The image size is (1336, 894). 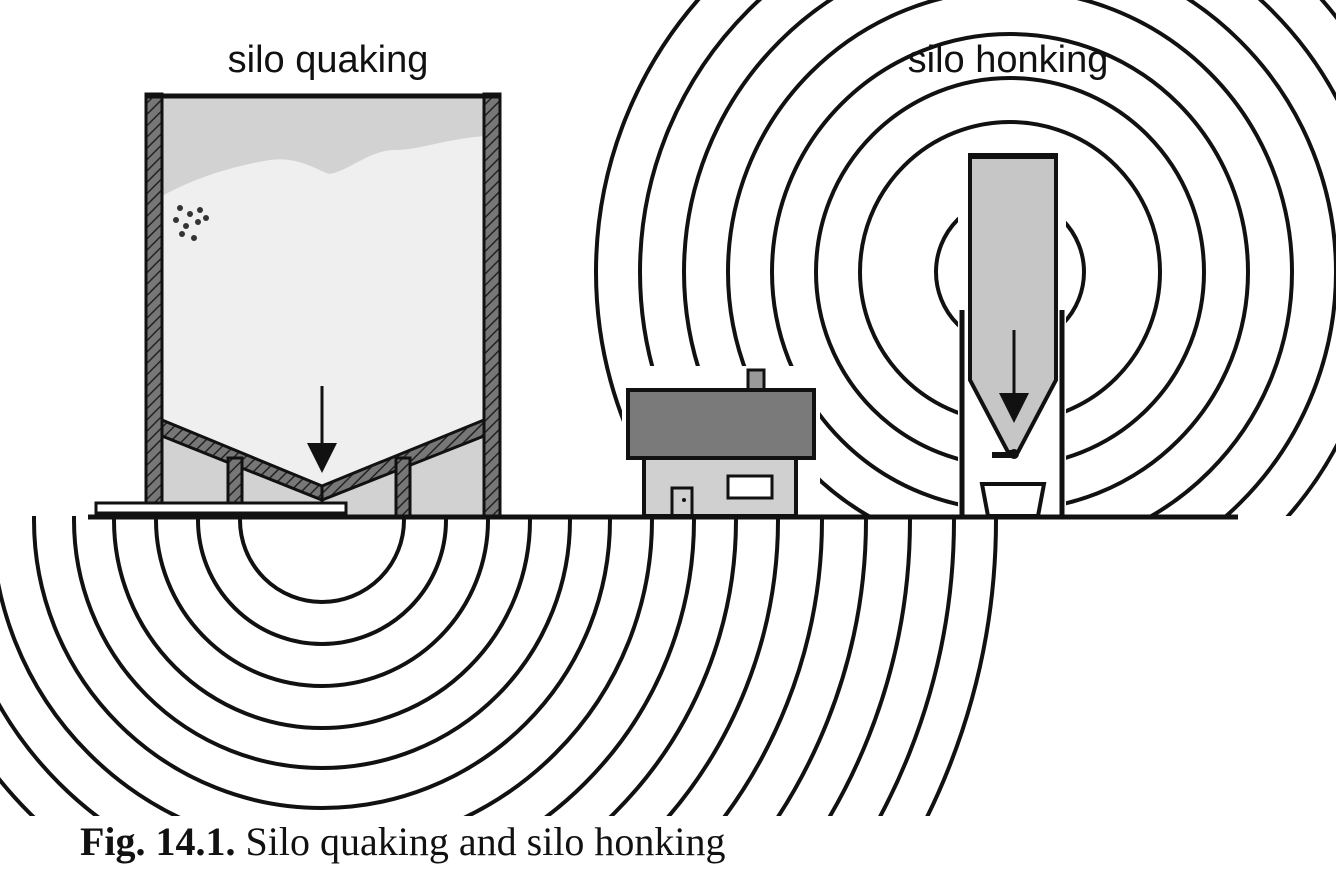 I want to click on left-silo, so click(x=298, y=305).